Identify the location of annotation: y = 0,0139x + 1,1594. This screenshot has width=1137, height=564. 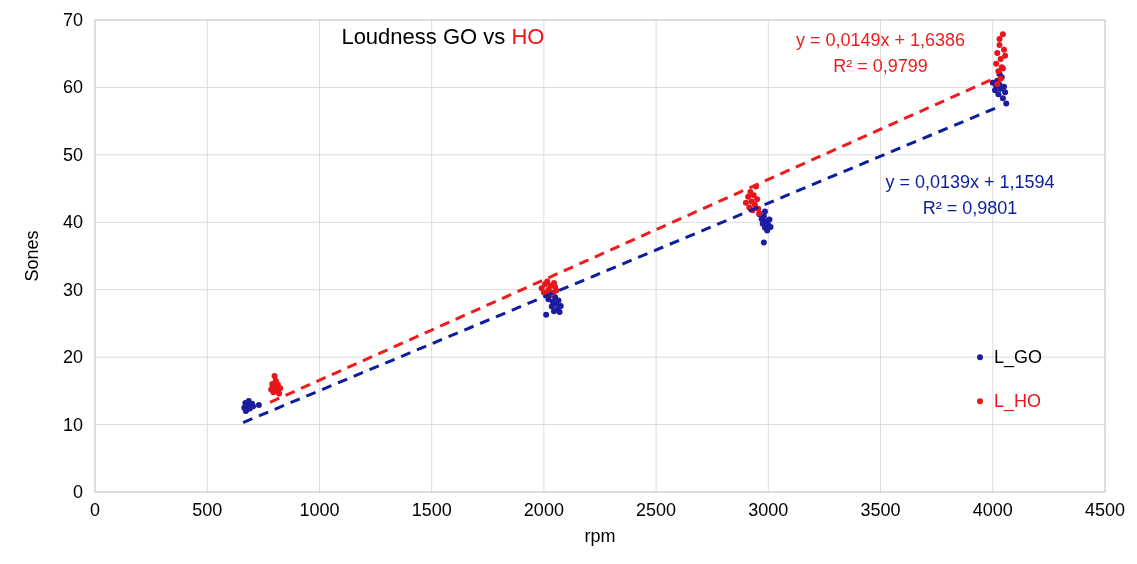
(970, 182).